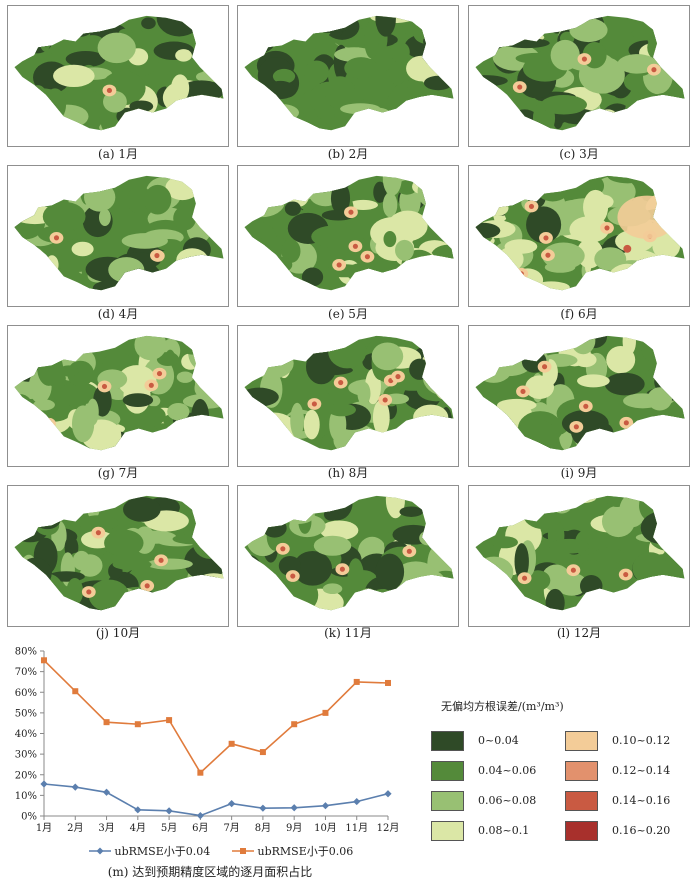 The height and width of the screenshot is (880, 700). What do you see at coordinates (348, 154) in the screenshot?
I see `map-panel-caption: (b) 2月` at bounding box center [348, 154].